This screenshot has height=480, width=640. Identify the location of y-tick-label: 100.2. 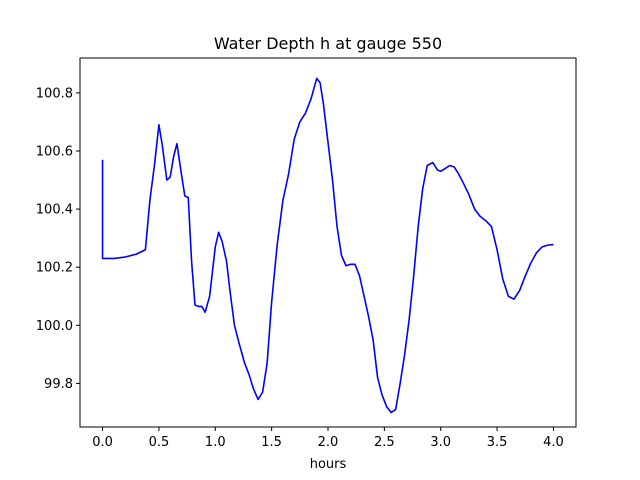
(54, 268).